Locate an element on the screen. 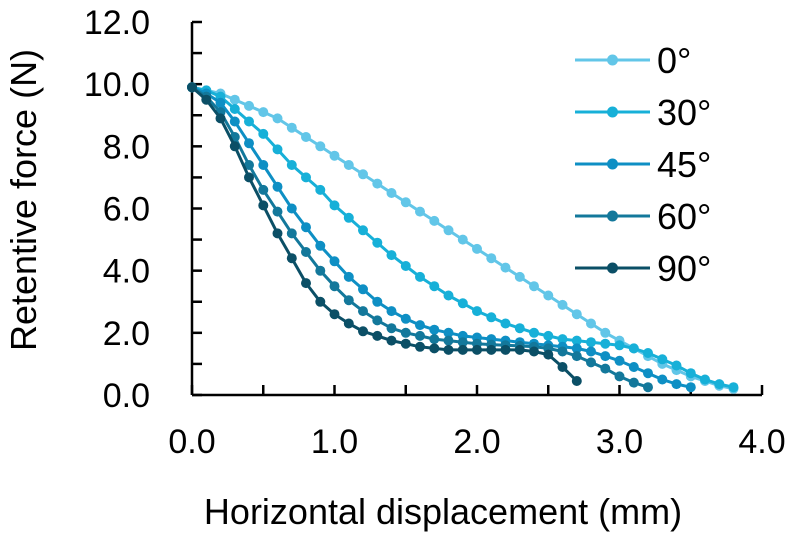 The height and width of the screenshot is (536, 793). legend-label: 30° is located at coordinates (684, 112).